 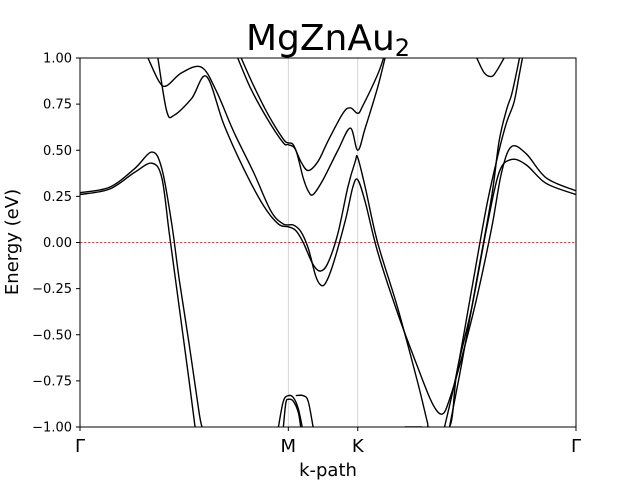 I want to click on y-tick-label-6: −0.50, so click(x=52, y=335).